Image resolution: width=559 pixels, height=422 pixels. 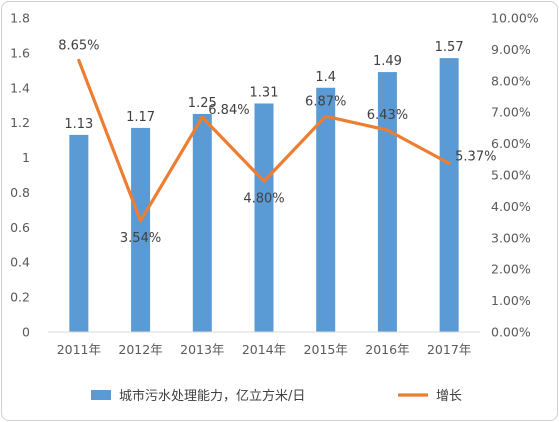 What do you see at coordinates (326, 349) in the screenshot?
I see `x-tick-label: 2015年` at bounding box center [326, 349].